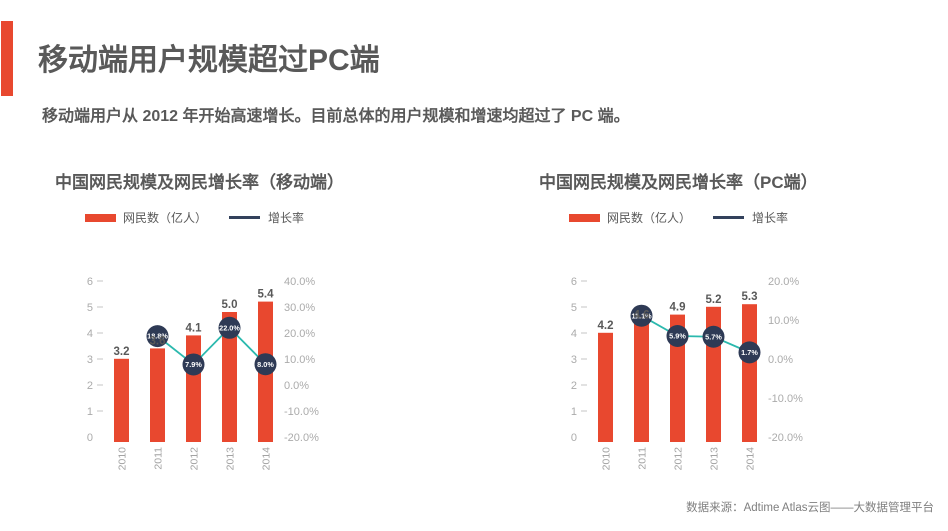 The height and width of the screenshot is (531, 948). What do you see at coordinates (7, 58) in the screenshot?
I see `title-accent-bar` at bounding box center [7, 58].